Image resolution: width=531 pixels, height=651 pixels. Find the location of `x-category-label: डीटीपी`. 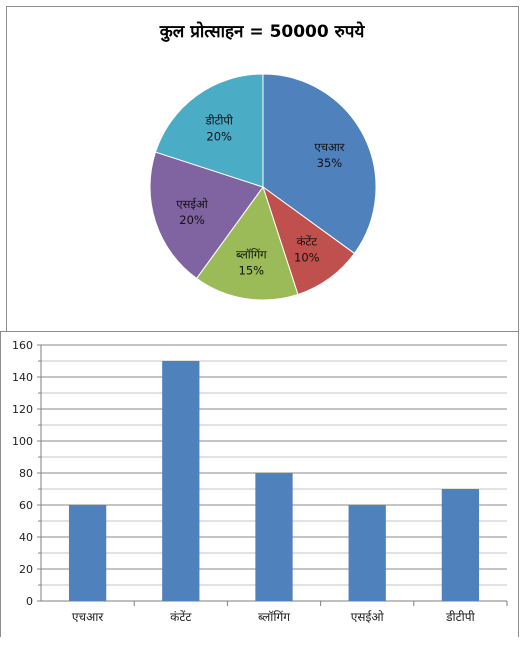

x-category-label: डीटीपी is located at coordinates (460, 617).